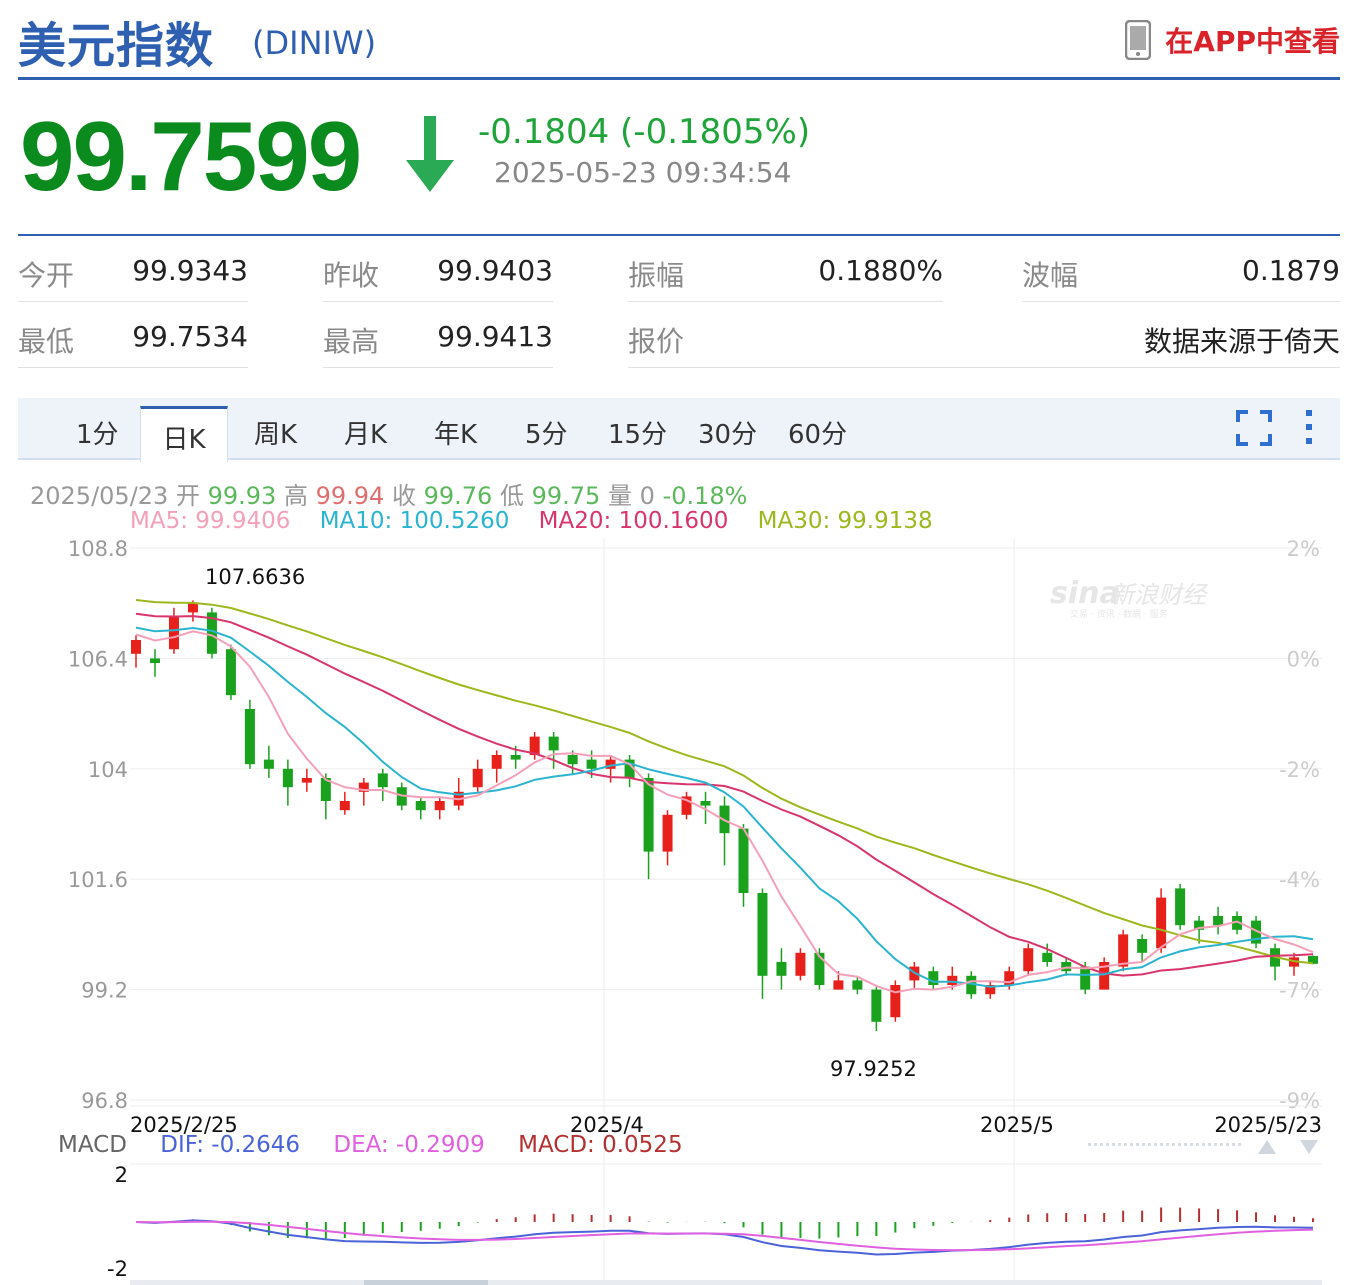 This screenshot has height=1285, width=1369. I want to click on y-tick-label: 99.2, so click(104, 991).